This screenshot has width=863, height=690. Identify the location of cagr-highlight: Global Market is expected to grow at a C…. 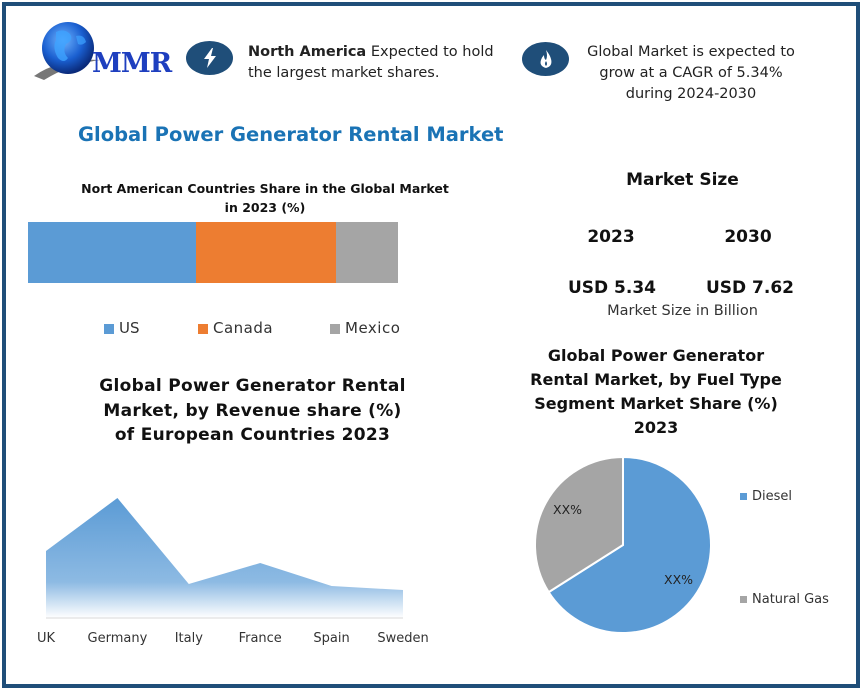
(691, 73).